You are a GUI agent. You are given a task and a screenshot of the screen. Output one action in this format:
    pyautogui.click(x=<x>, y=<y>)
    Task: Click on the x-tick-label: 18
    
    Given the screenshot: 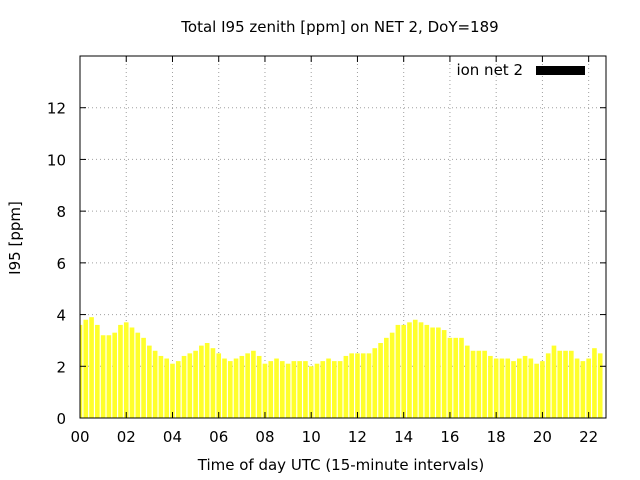 What is the action you would take?
    pyautogui.click(x=496, y=437)
    